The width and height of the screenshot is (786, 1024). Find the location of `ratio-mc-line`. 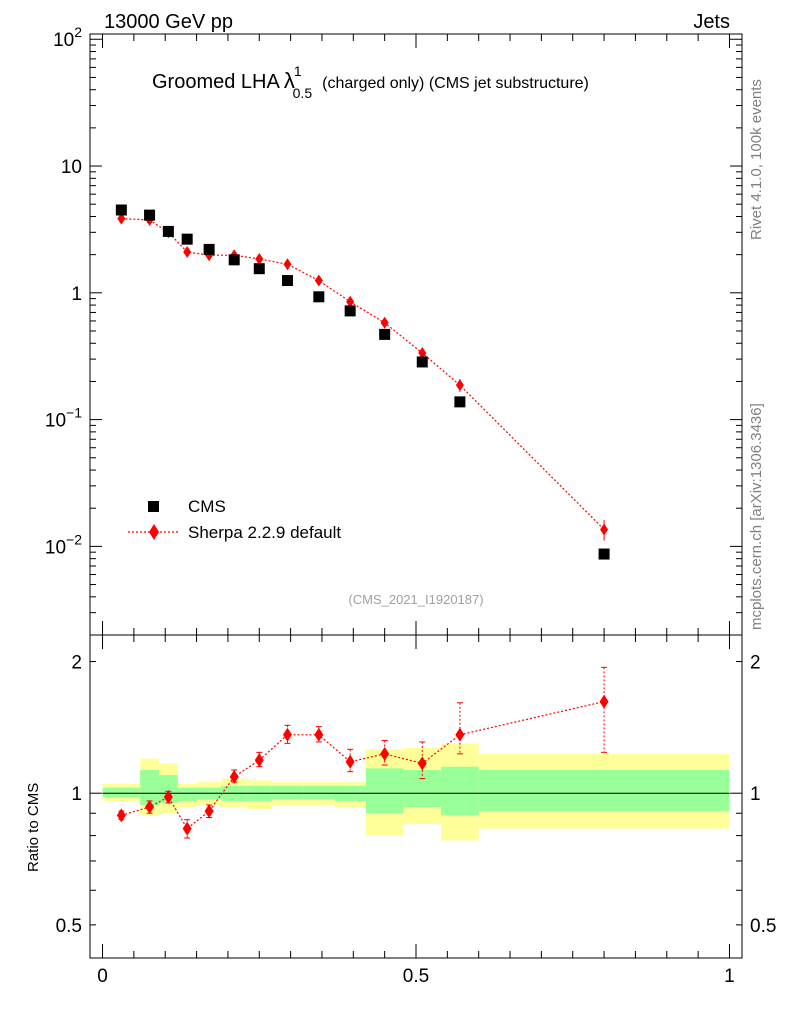

ratio-mc-line is located at coordinates (363, 765).